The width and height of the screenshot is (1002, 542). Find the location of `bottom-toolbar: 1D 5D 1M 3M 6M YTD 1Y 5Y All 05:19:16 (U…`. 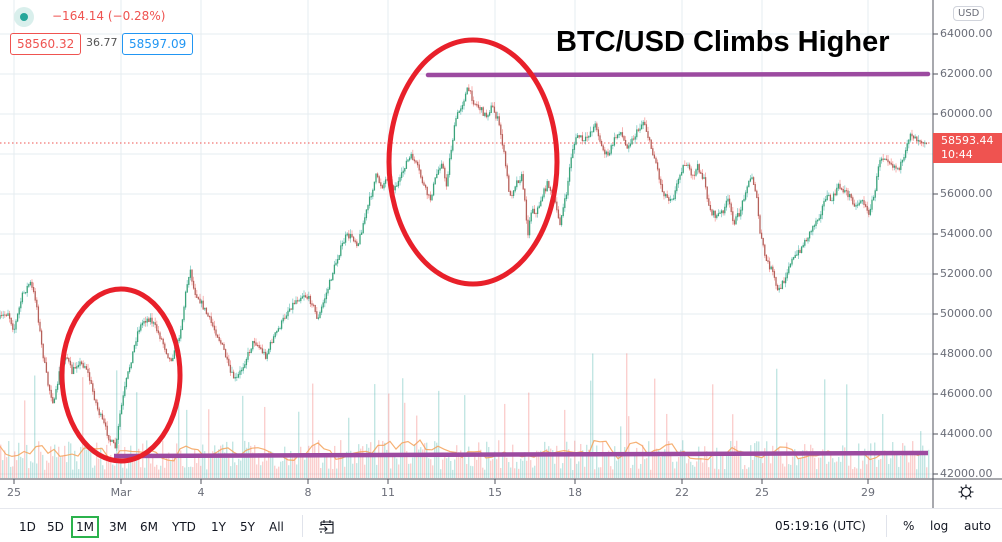

bottom-toolbar: 1D 5D 1M 3M 6M YTD 1Y 5Y All 05:19:16 (U… is located at coordinates (501, 525).